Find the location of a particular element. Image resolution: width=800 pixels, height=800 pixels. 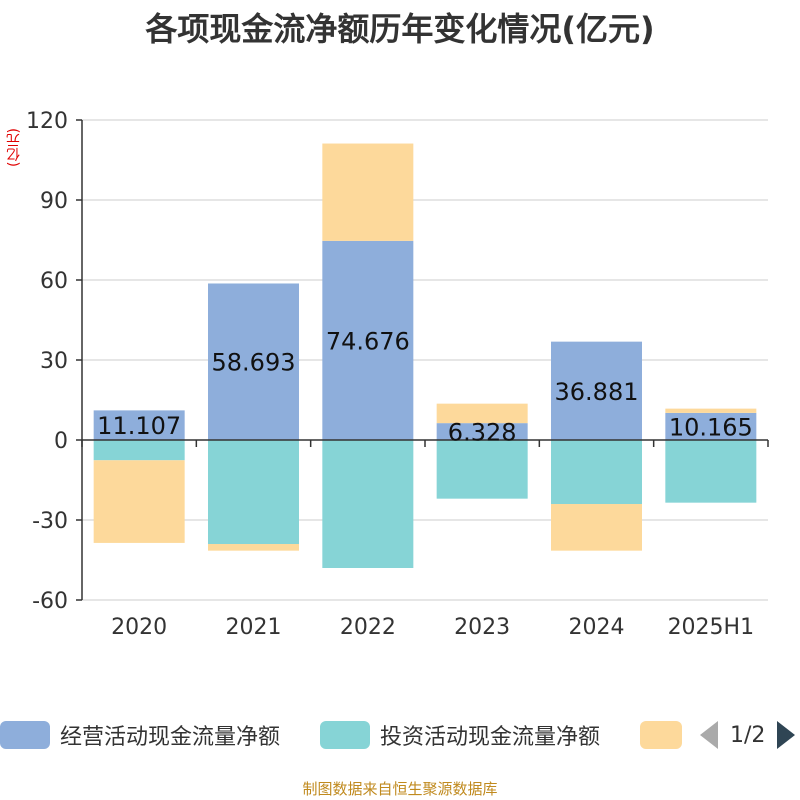

bar-3-2025H1 is located at coordinates (711, 410).